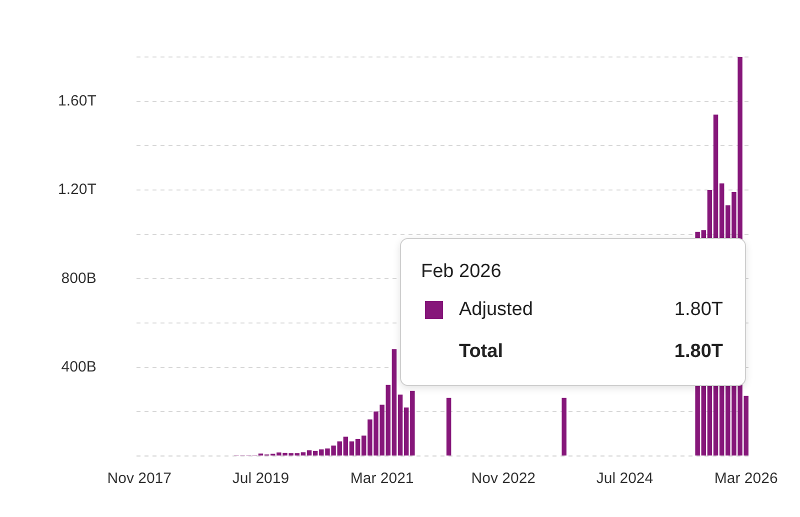 Image resolution: width=800 pixels, height=517 pixels. I want to click on y-tick-label: 400B, so click(78, 367).